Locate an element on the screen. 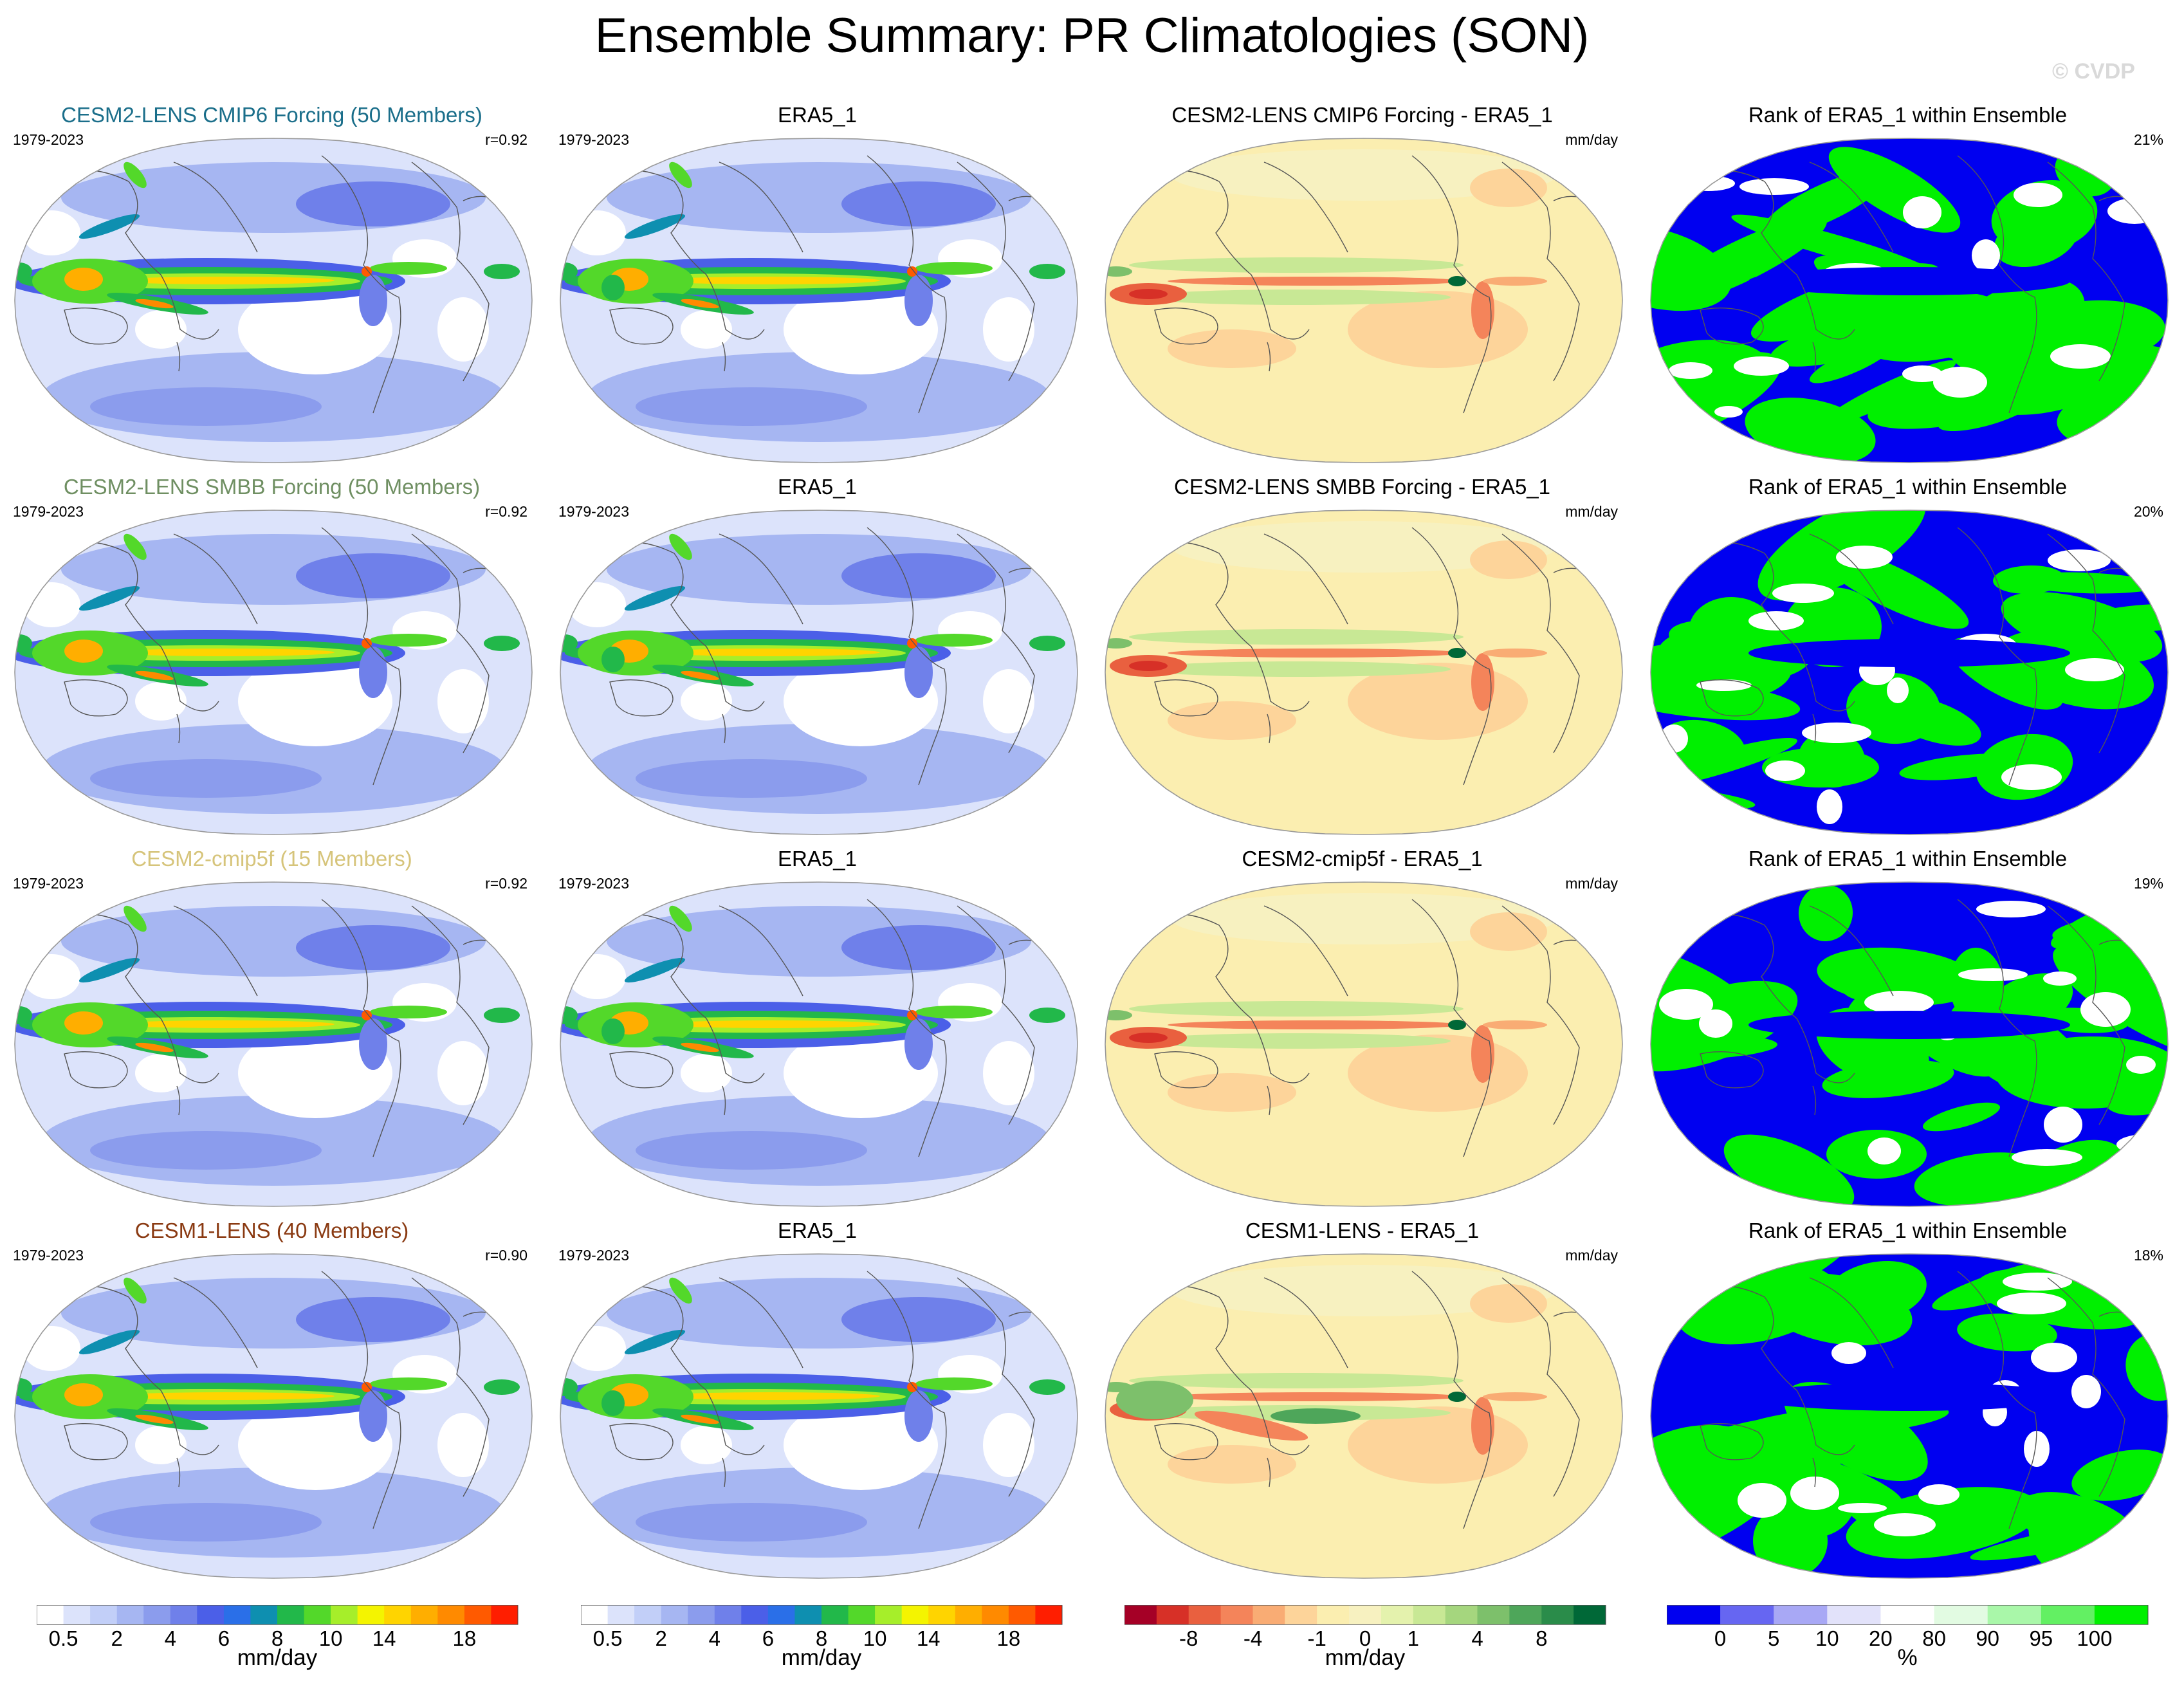 This screenshot has height=1694, width=2184. panel-units: mm/day is located at coordinates (1592, 140).